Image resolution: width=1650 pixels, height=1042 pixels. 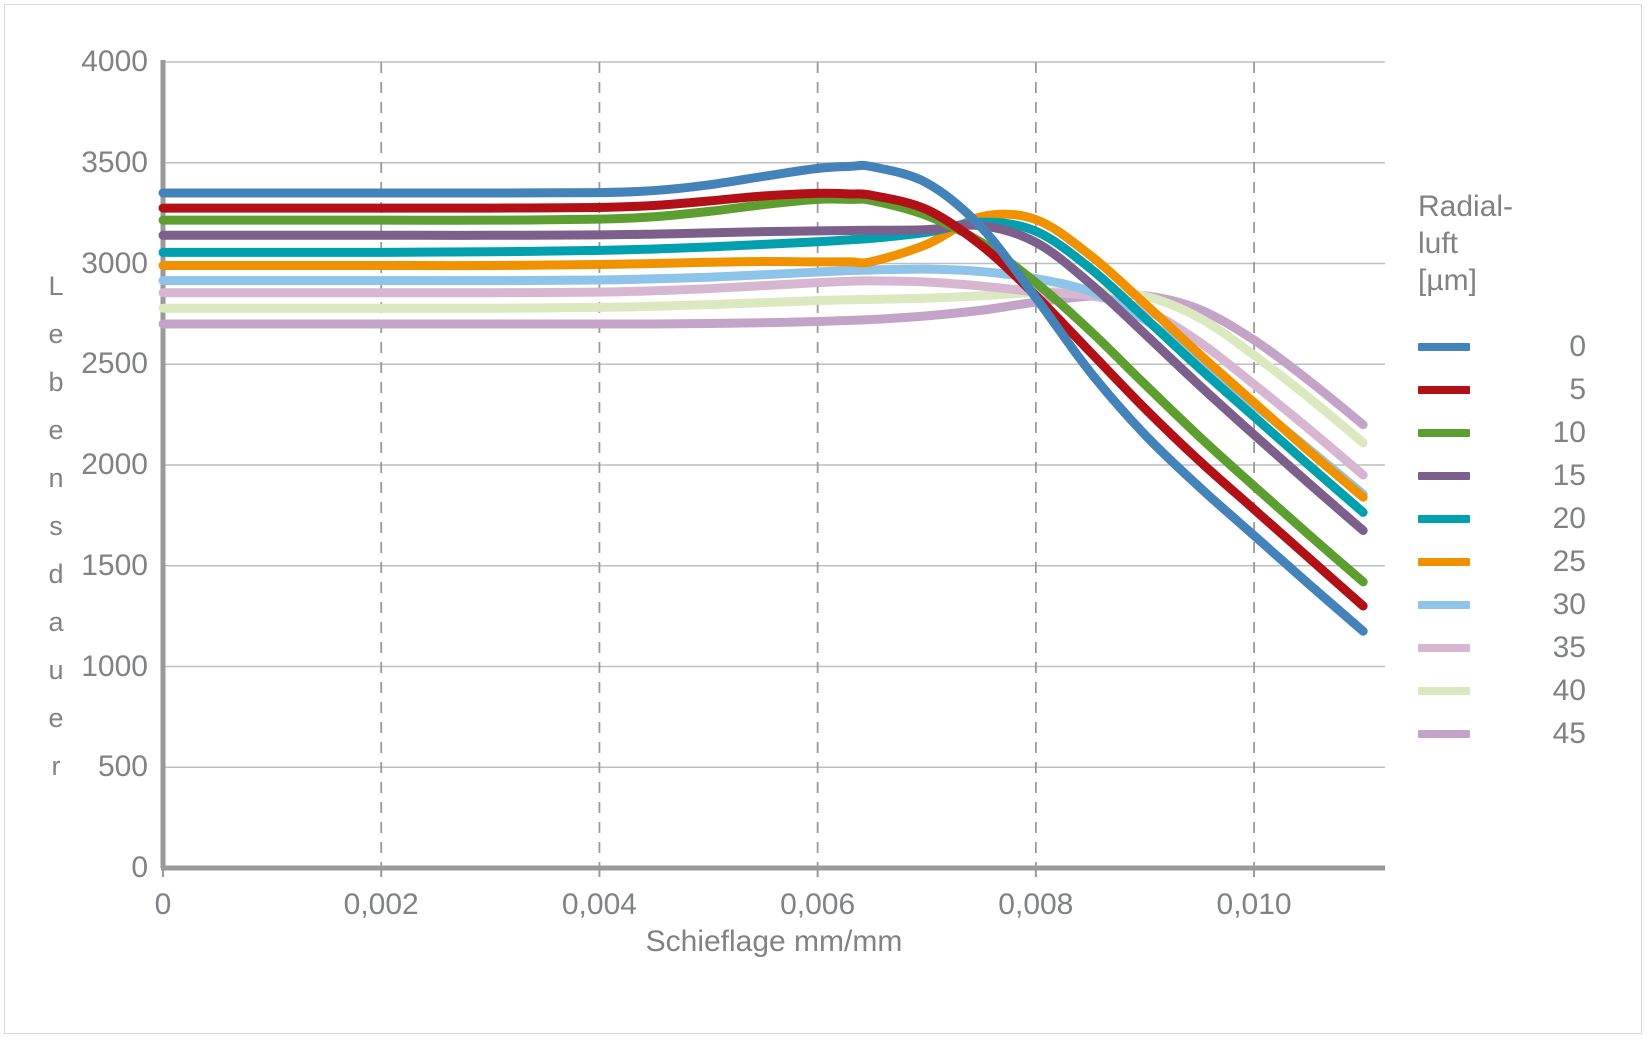 What do you see at coordinates (114, 263) in the screenshot?
I see `y-tick-label: 3000` at bounding box center [114, 263].